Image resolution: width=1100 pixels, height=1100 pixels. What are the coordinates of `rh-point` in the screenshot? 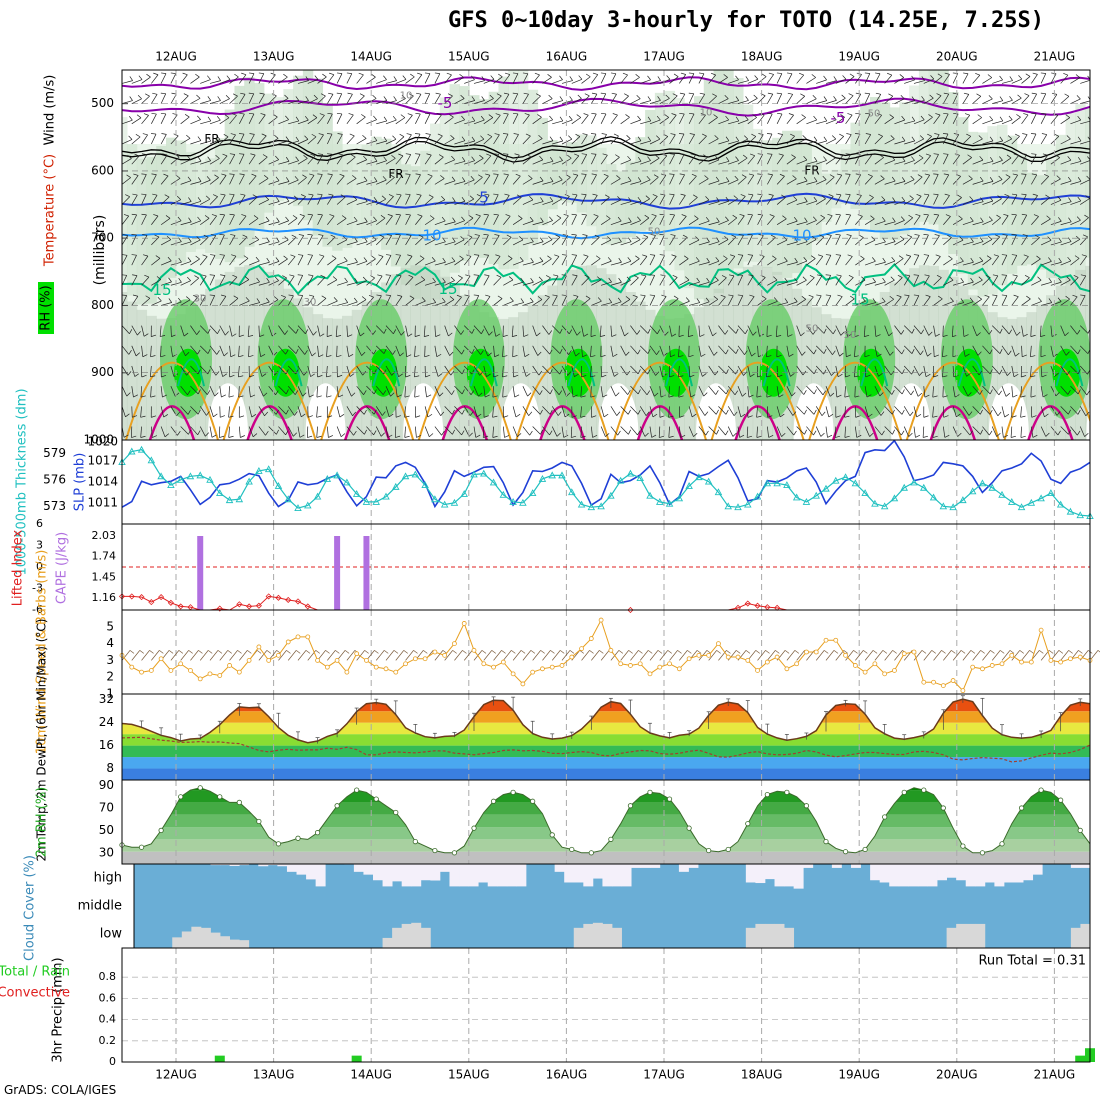 It's located at (337, 806).